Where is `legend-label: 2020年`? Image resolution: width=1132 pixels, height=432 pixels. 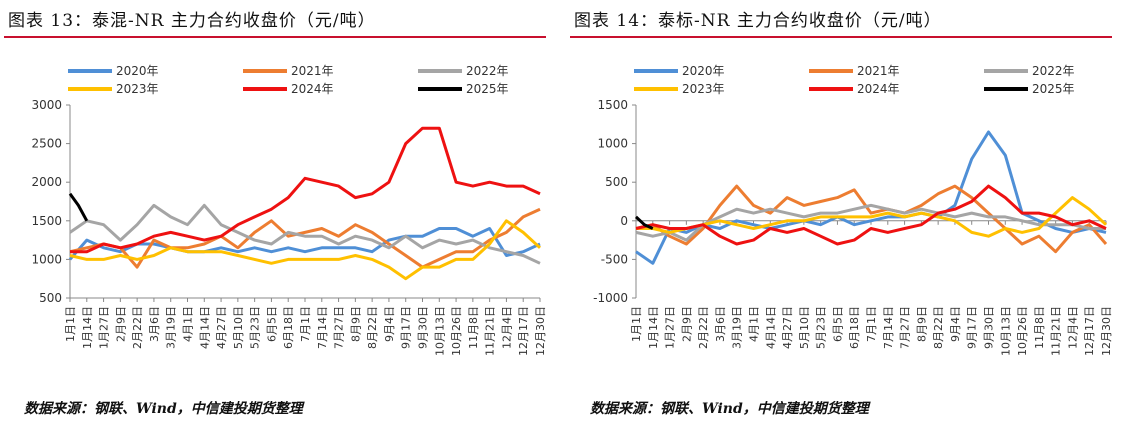 legend-label: 2020年 is located at coordinates (703, 71).